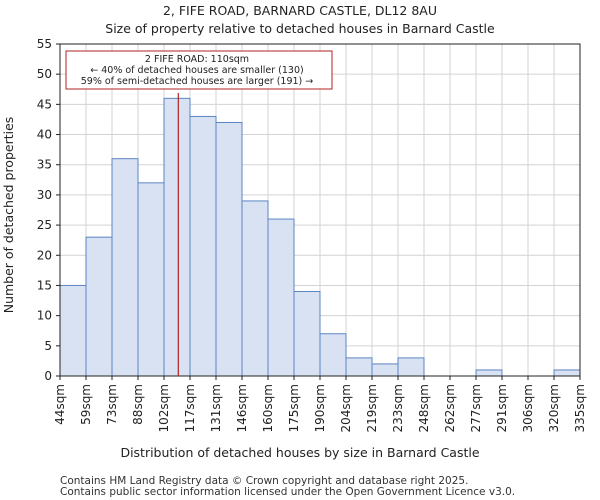  I want to click on chart-title: 2, FIFE ROAD, BARNARD CASTLE, DL12 8AU, so click(300, 10).